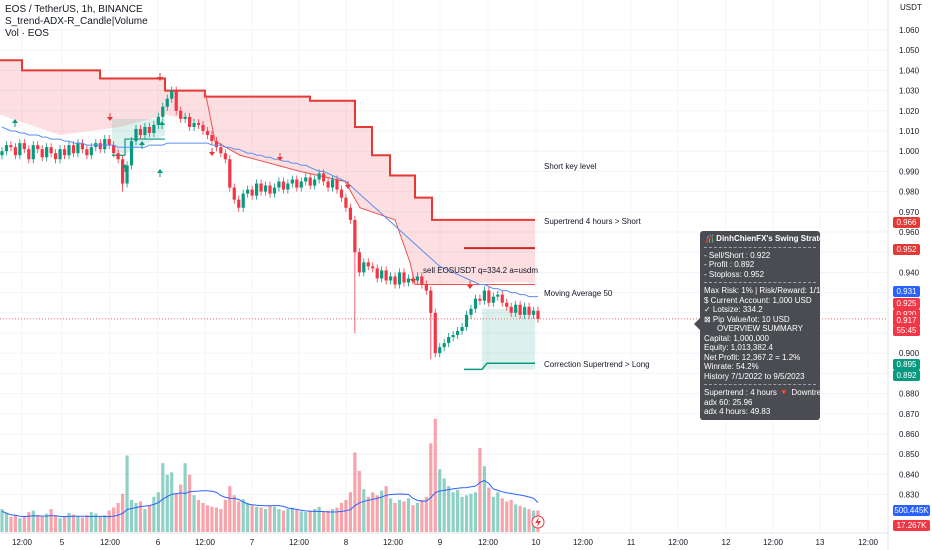  Describe the element at coordinates (909, 353) in the screenshot. I see `y-tick-label: 0.900` at that location.